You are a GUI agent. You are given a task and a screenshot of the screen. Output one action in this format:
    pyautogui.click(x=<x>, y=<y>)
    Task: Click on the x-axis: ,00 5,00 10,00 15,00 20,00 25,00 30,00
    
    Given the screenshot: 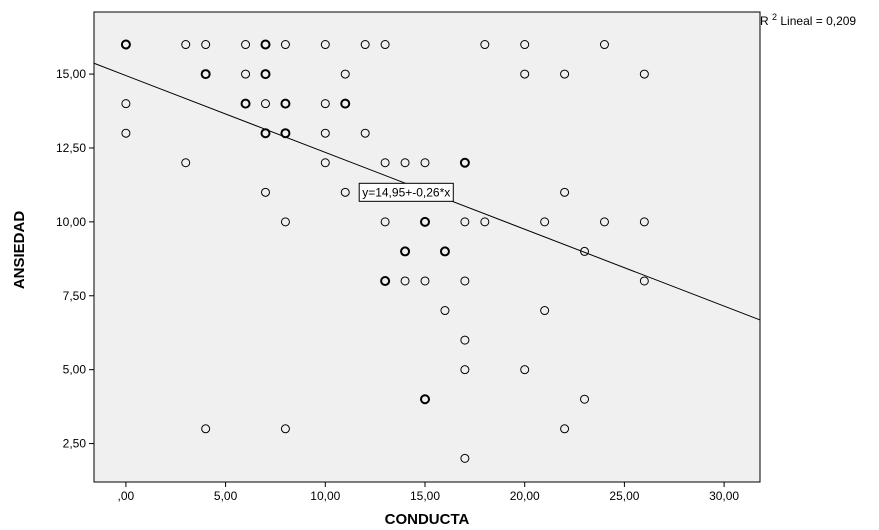 What is the action you would take?
    pyautogui.click(x=428, y=492)
    